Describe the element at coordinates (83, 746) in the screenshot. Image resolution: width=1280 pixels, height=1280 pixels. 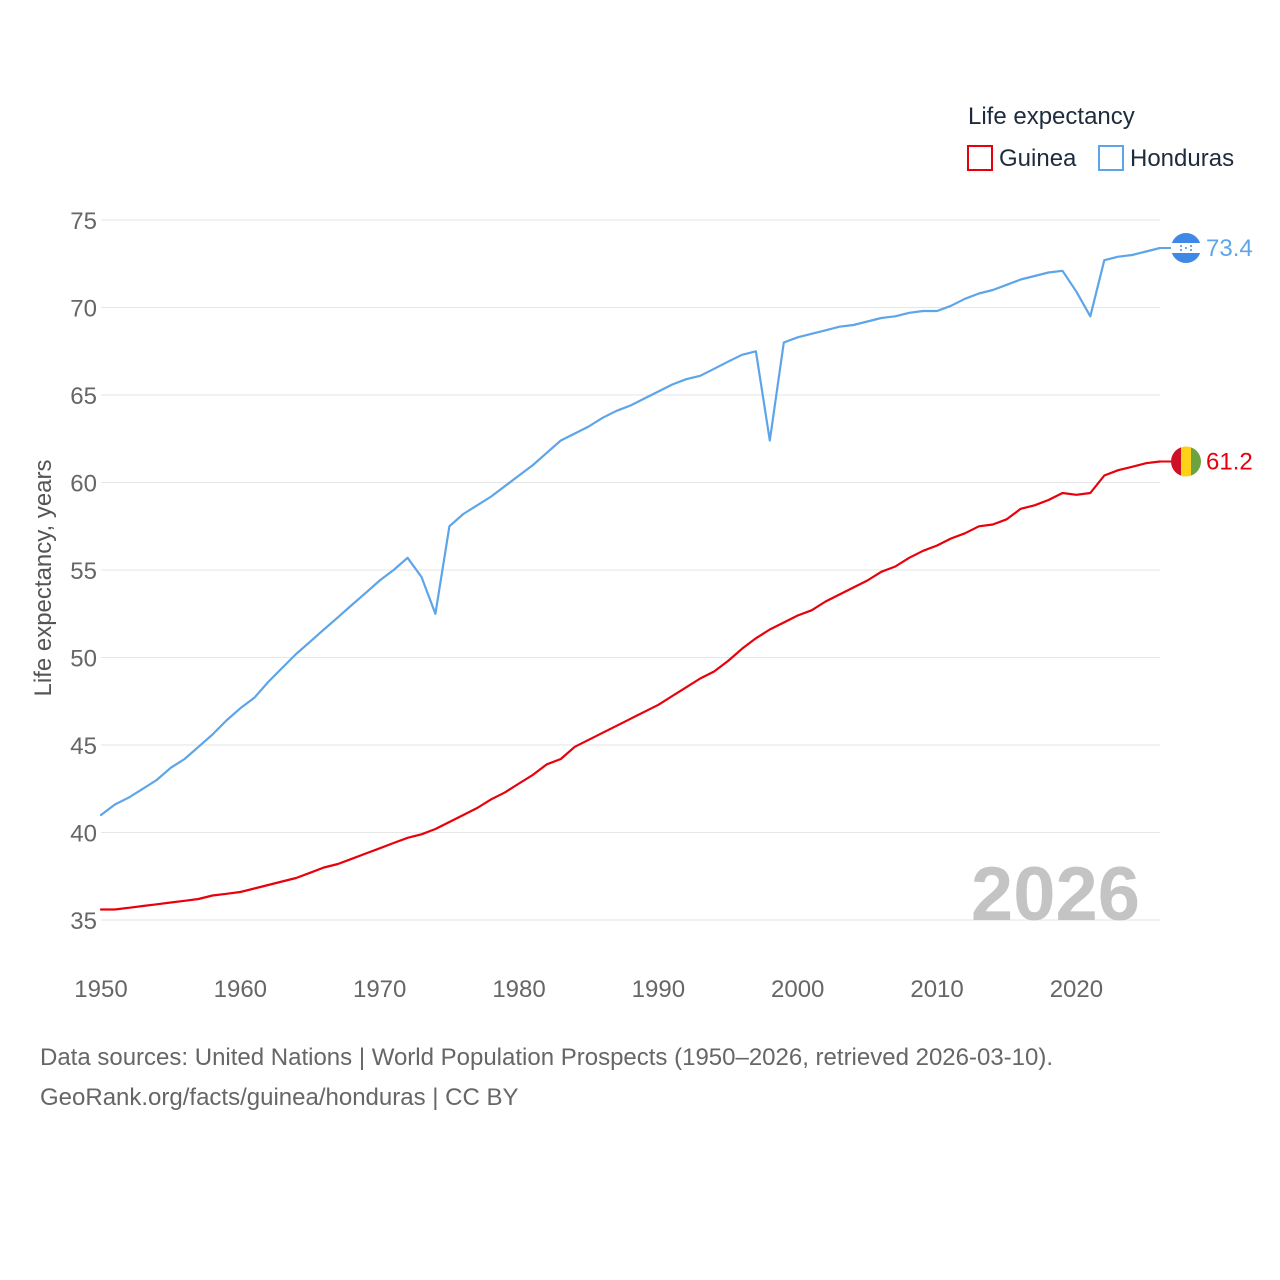
I see `y-tick-label: 45` at that location.